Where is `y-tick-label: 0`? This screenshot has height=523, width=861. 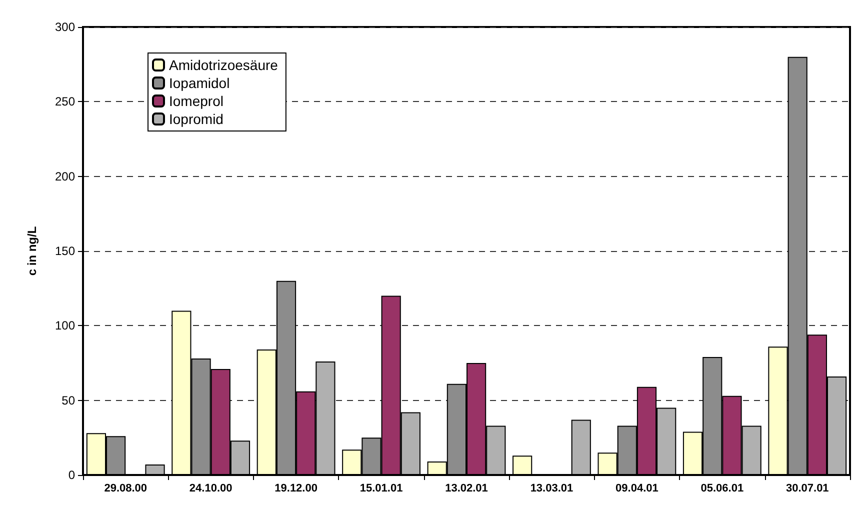
y-tick-label: 0 is located at coordinates (72, 475).